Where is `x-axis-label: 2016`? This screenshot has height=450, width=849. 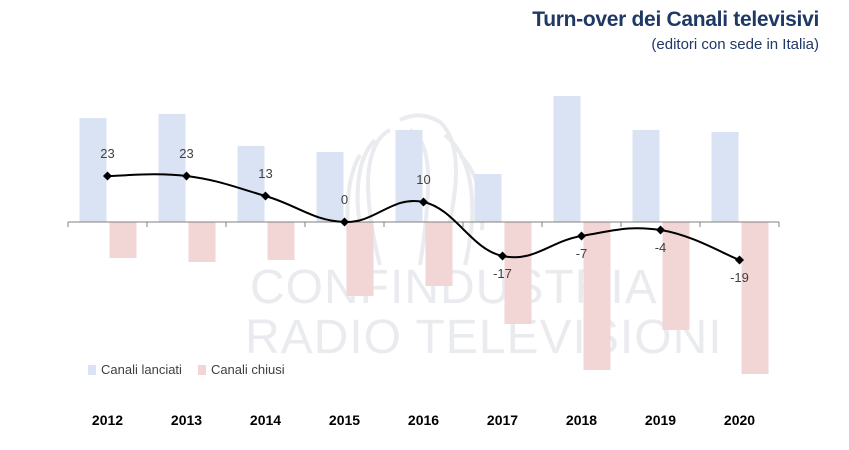
x-axis-label: 2016 is located at coordinates (423, 420).